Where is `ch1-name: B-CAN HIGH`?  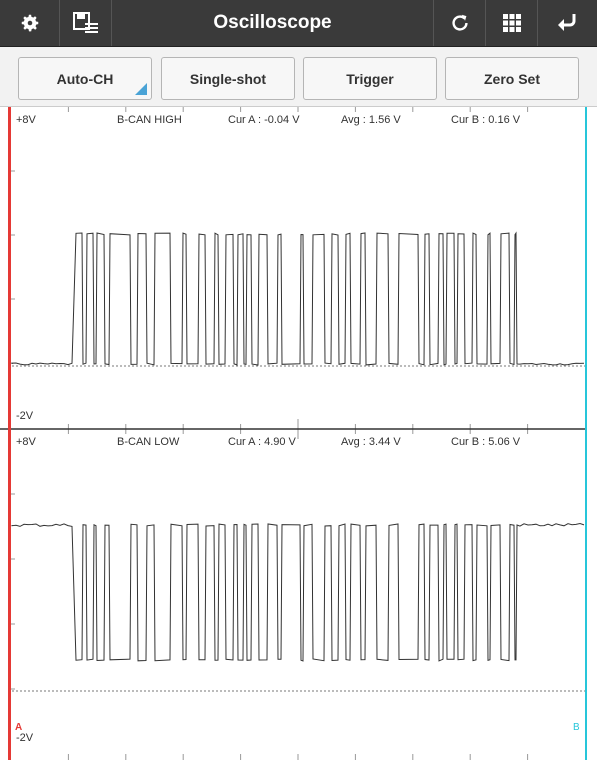
ch1-name: B-CAN HIGH is located at coordinates (149, 120).